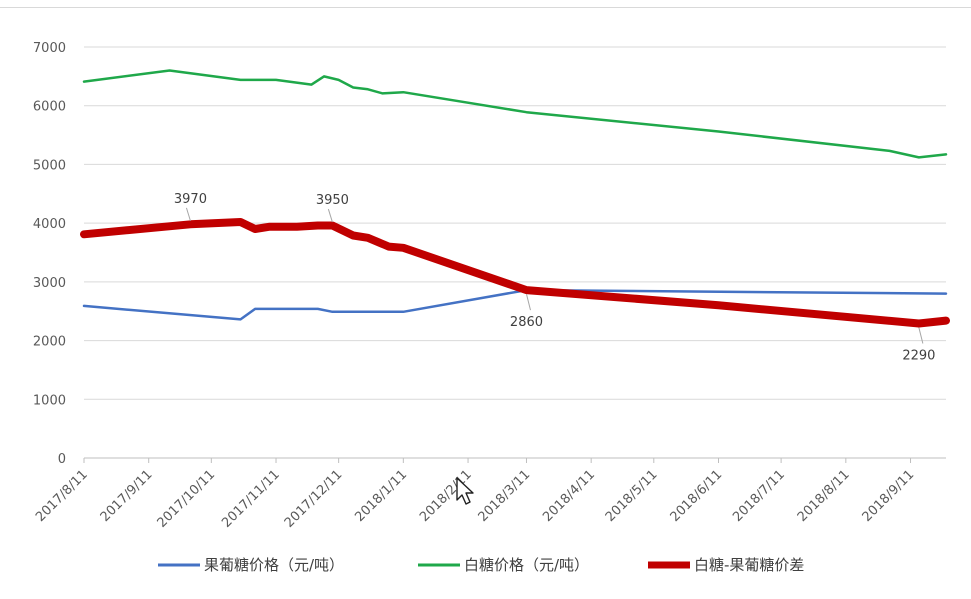 The width and height of the screenshot is (971, 599). I want to click on x-tick-label: 2018/5/11, so click(632, 496).